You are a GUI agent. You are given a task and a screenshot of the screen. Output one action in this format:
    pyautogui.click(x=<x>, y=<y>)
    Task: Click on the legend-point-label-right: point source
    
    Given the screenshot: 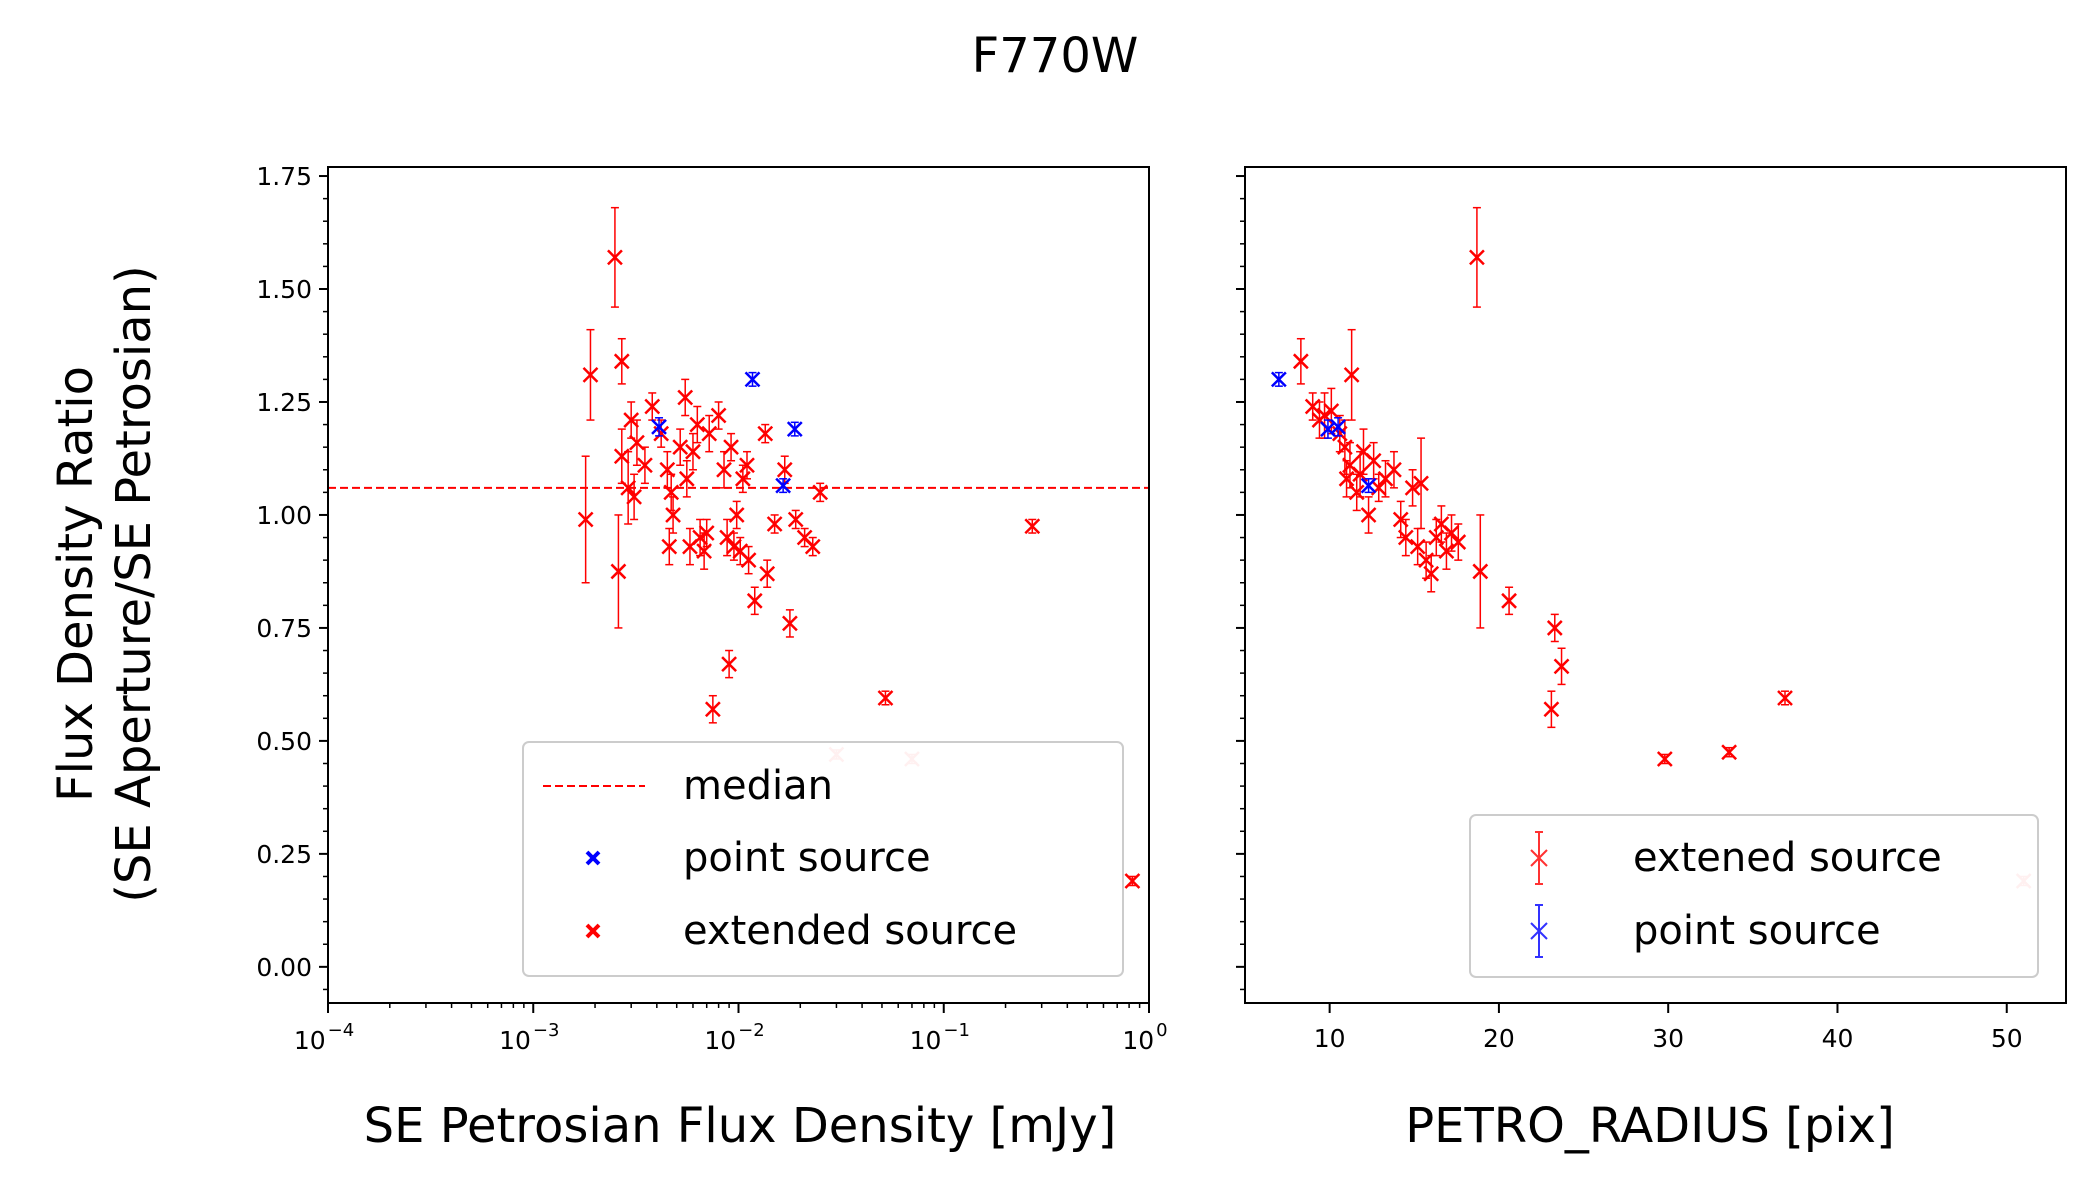 What is the action you would take?
    pyautogui.click(x=1757, y=931)
    